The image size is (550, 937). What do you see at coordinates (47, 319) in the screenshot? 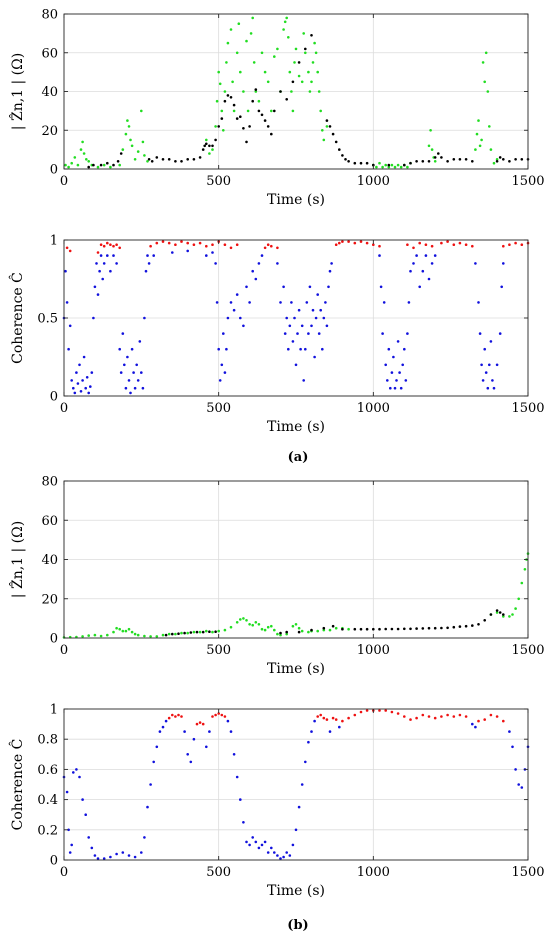
I see `y-tick-label: 0.5` at bounding box center [47, 319].